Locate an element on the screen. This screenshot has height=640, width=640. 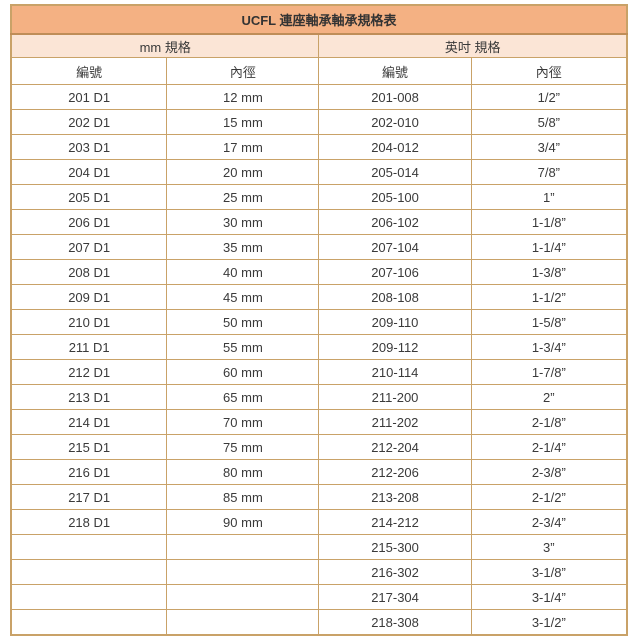
mm-number-cell: 217 D1 is located at coordinates (89, 497).